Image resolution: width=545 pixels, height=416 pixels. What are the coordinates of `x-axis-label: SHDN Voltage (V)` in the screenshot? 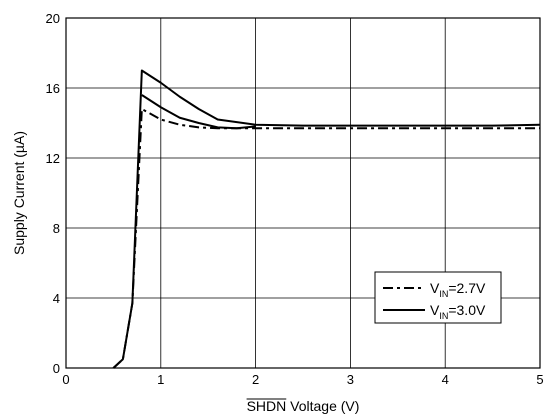 It's located at (303, 406).